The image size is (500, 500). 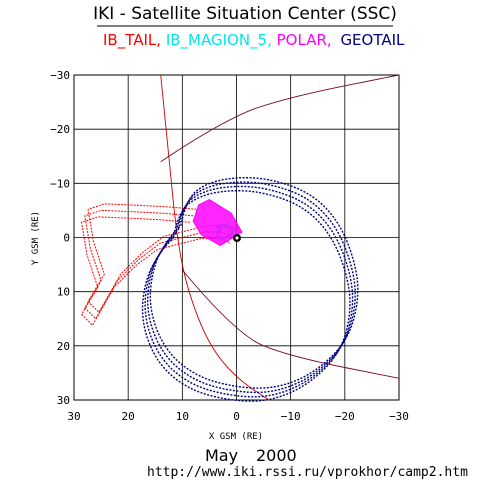 What do you see at coordinates (219, 40) in the screenshot?
I see `legend-ib-magion-5: IB_MAGION_5,` at bounding box center [219, 40].